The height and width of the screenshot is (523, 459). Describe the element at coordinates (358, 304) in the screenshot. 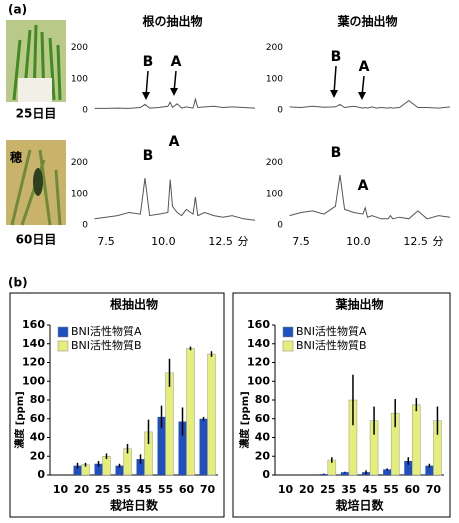

I see `chart-title: 葉抽出物` at that location.